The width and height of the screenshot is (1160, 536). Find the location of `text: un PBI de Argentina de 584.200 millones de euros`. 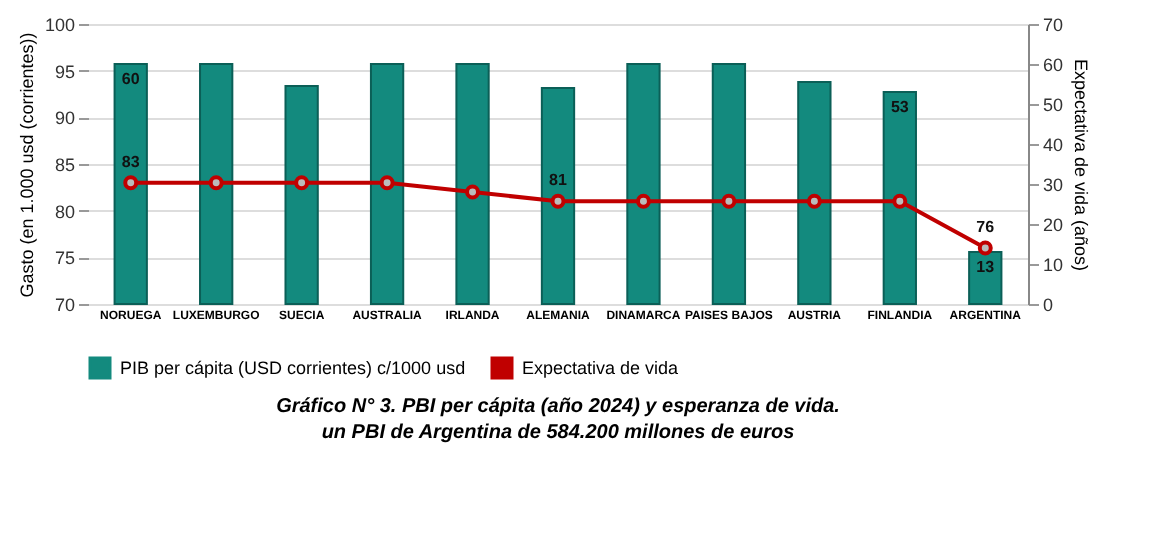

text: un PBI de Argentina de 584.200 millones de euros is located at coordinates (558, 433).